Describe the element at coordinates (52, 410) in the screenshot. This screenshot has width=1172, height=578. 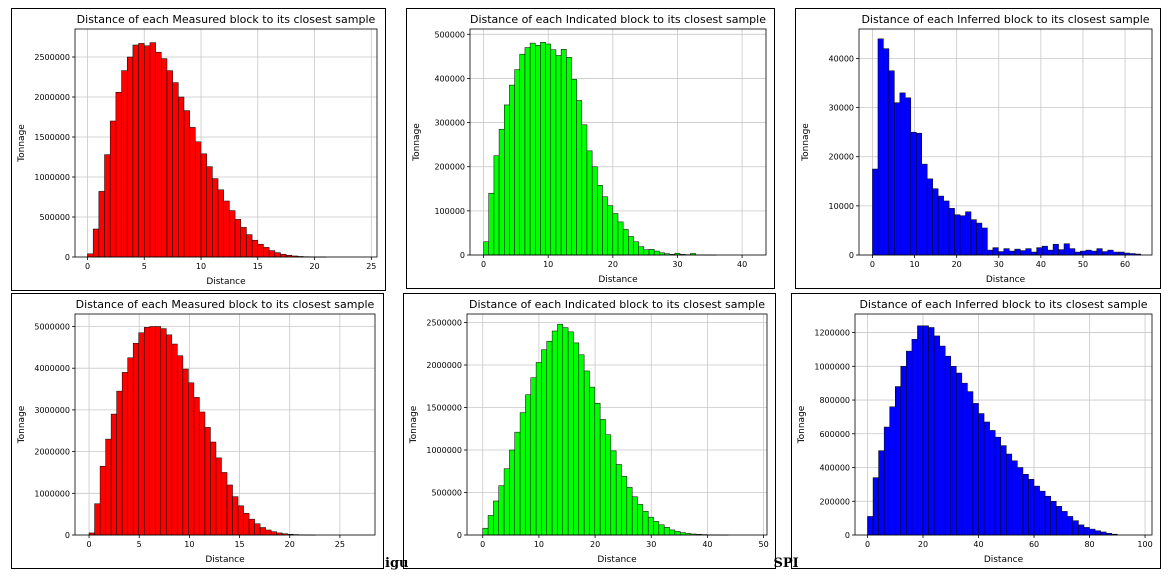
I see `chart-3-ytick-label-3: 3000000` at that location.